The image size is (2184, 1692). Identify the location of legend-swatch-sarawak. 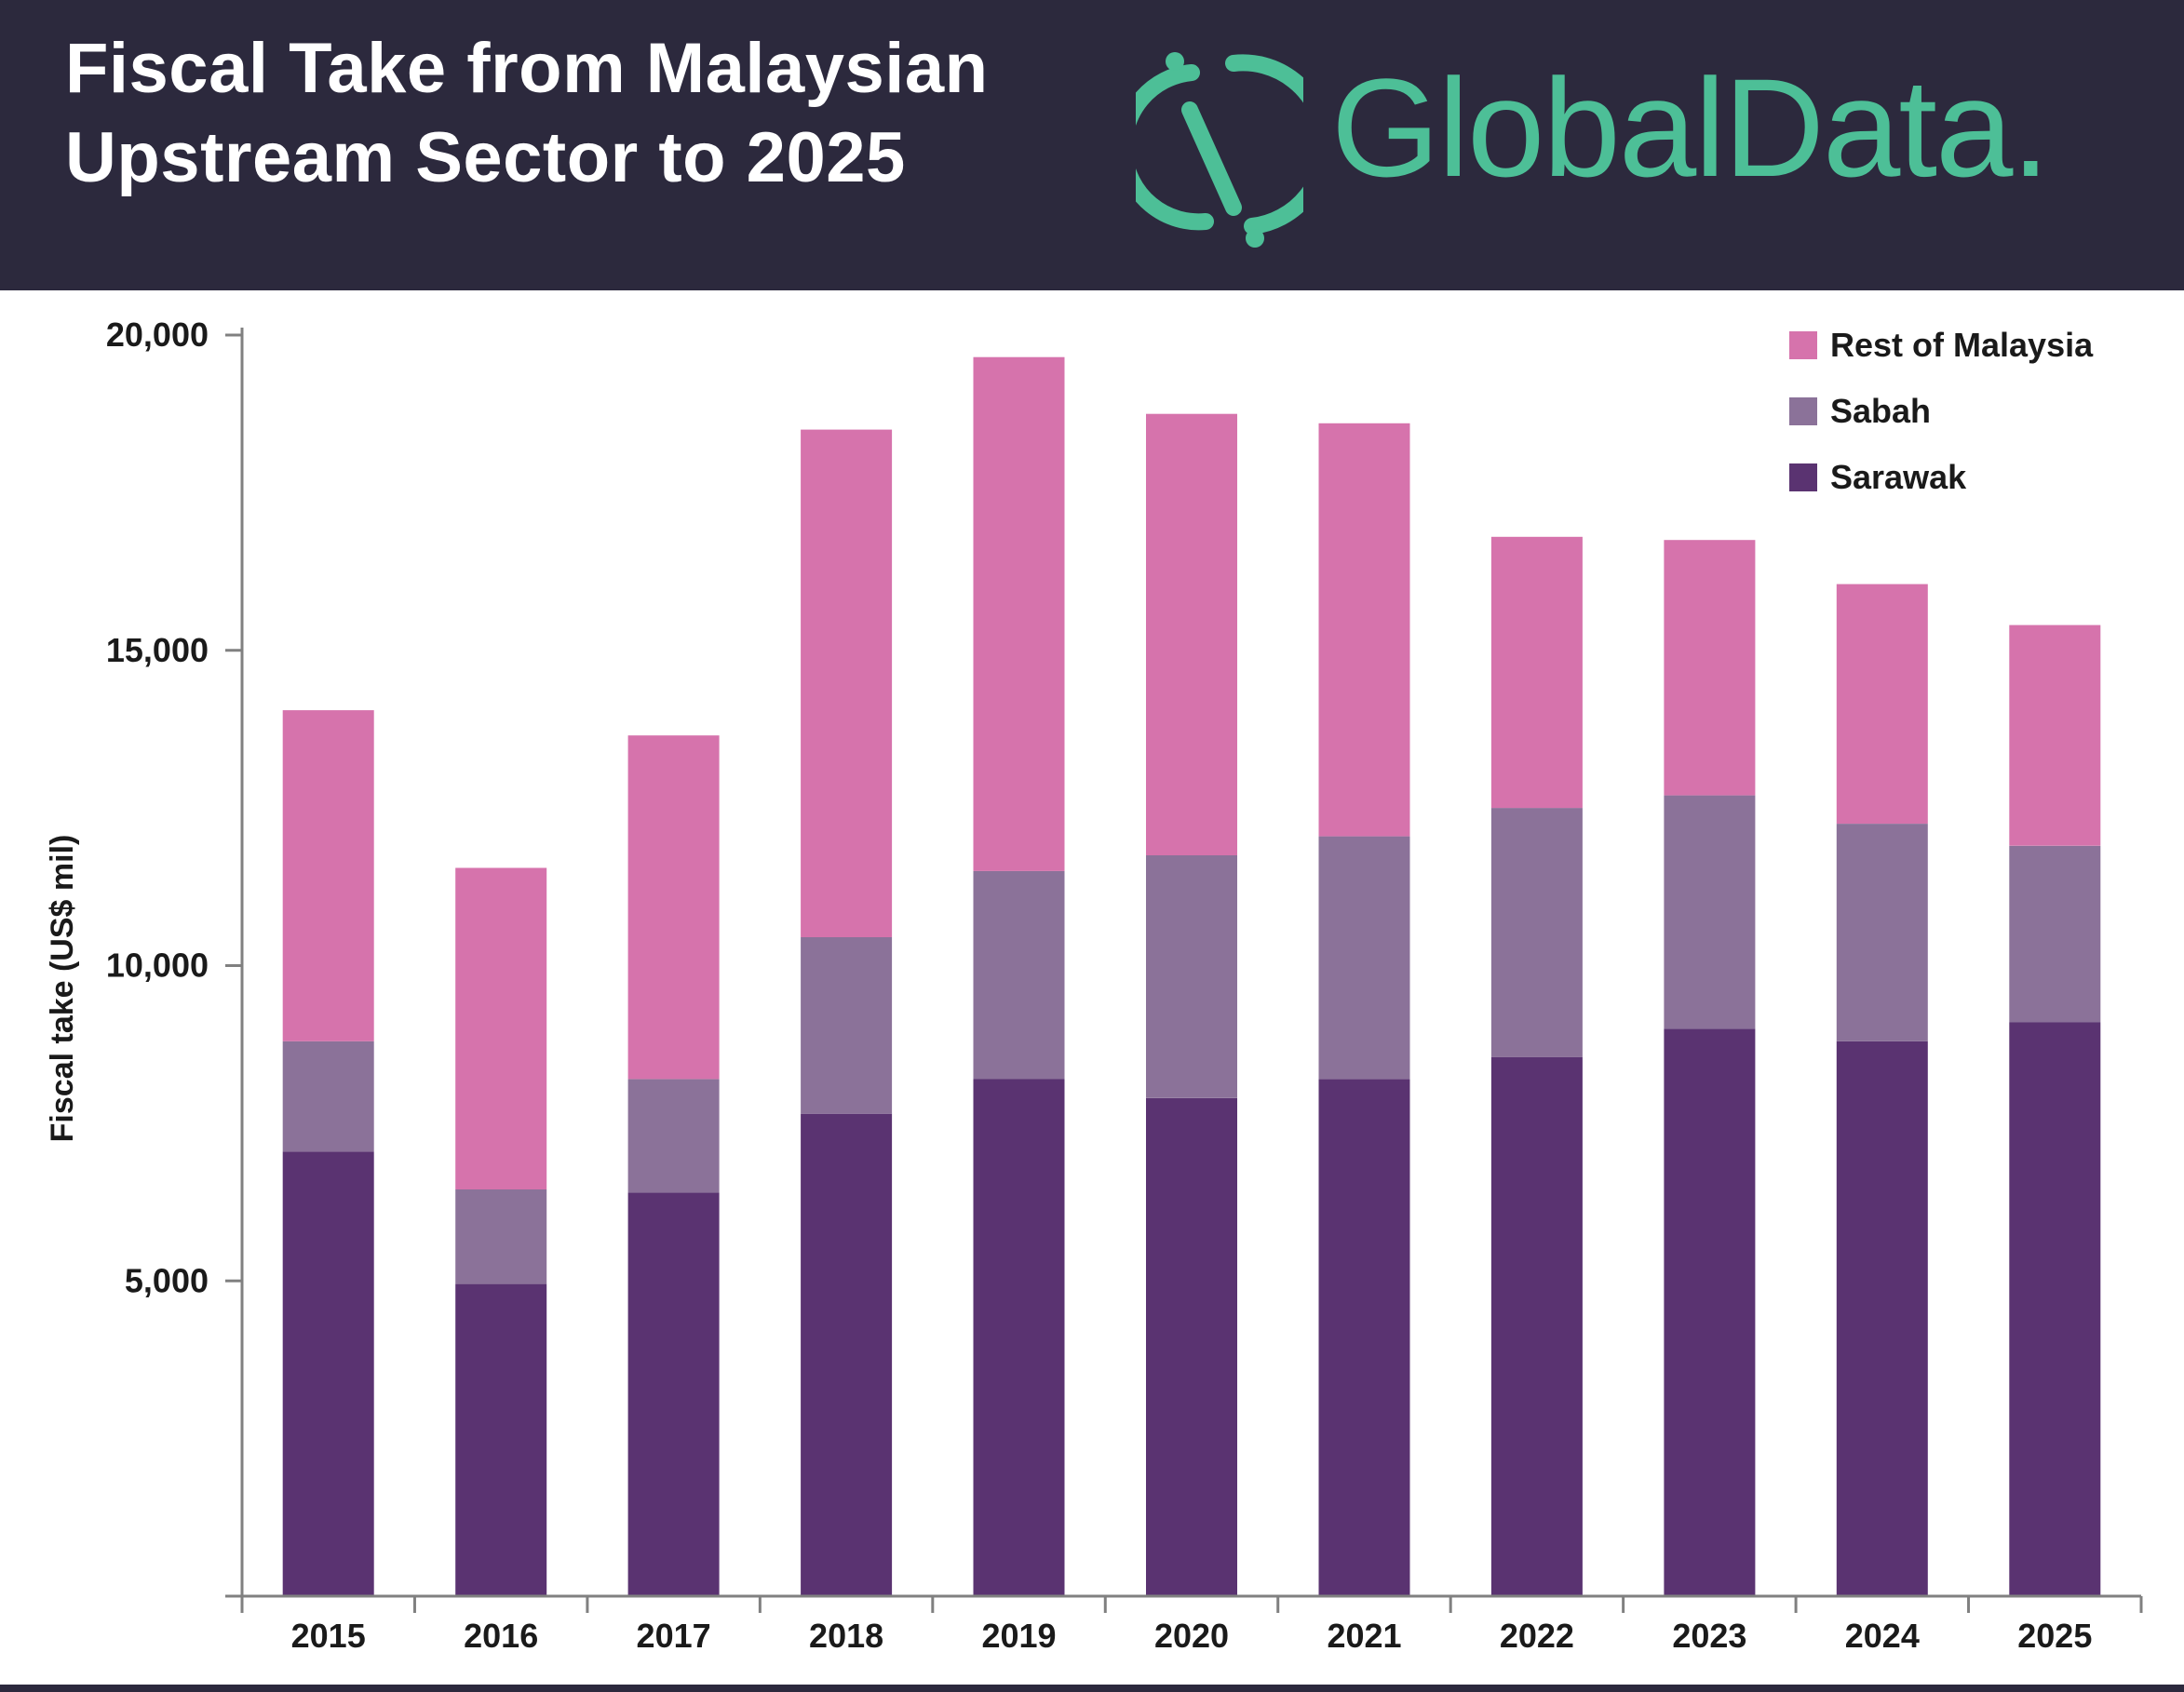
(1803, 477).